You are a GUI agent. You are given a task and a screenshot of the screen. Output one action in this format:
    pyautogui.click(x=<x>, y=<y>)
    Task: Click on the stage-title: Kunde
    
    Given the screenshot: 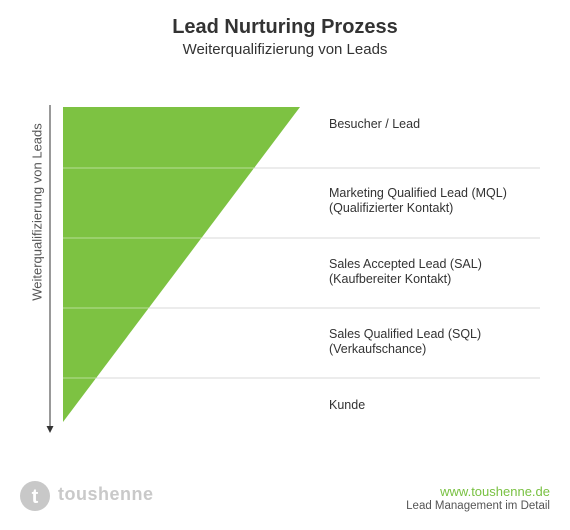 What is the action you would take?
    pyautogui.click(x=347, y=405)
    